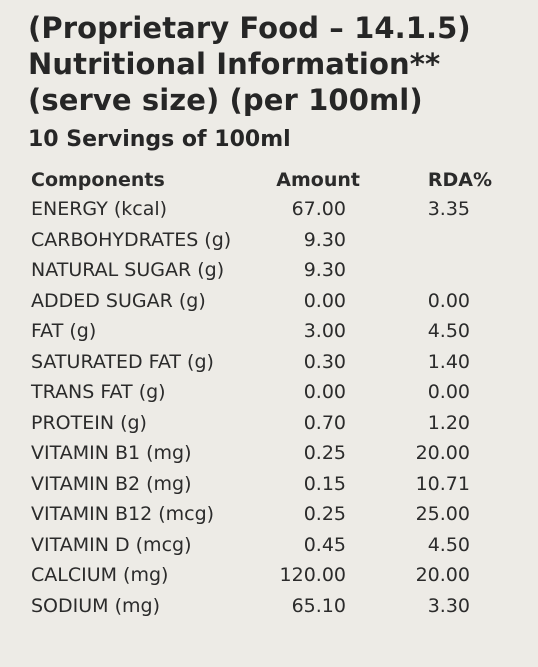 The height and width of the screenshot is (667, 538). What do you see at coordinates (64, 331) in the screenshot?
I see `component-name: FAT (g)` at bounding box center [64, 331].